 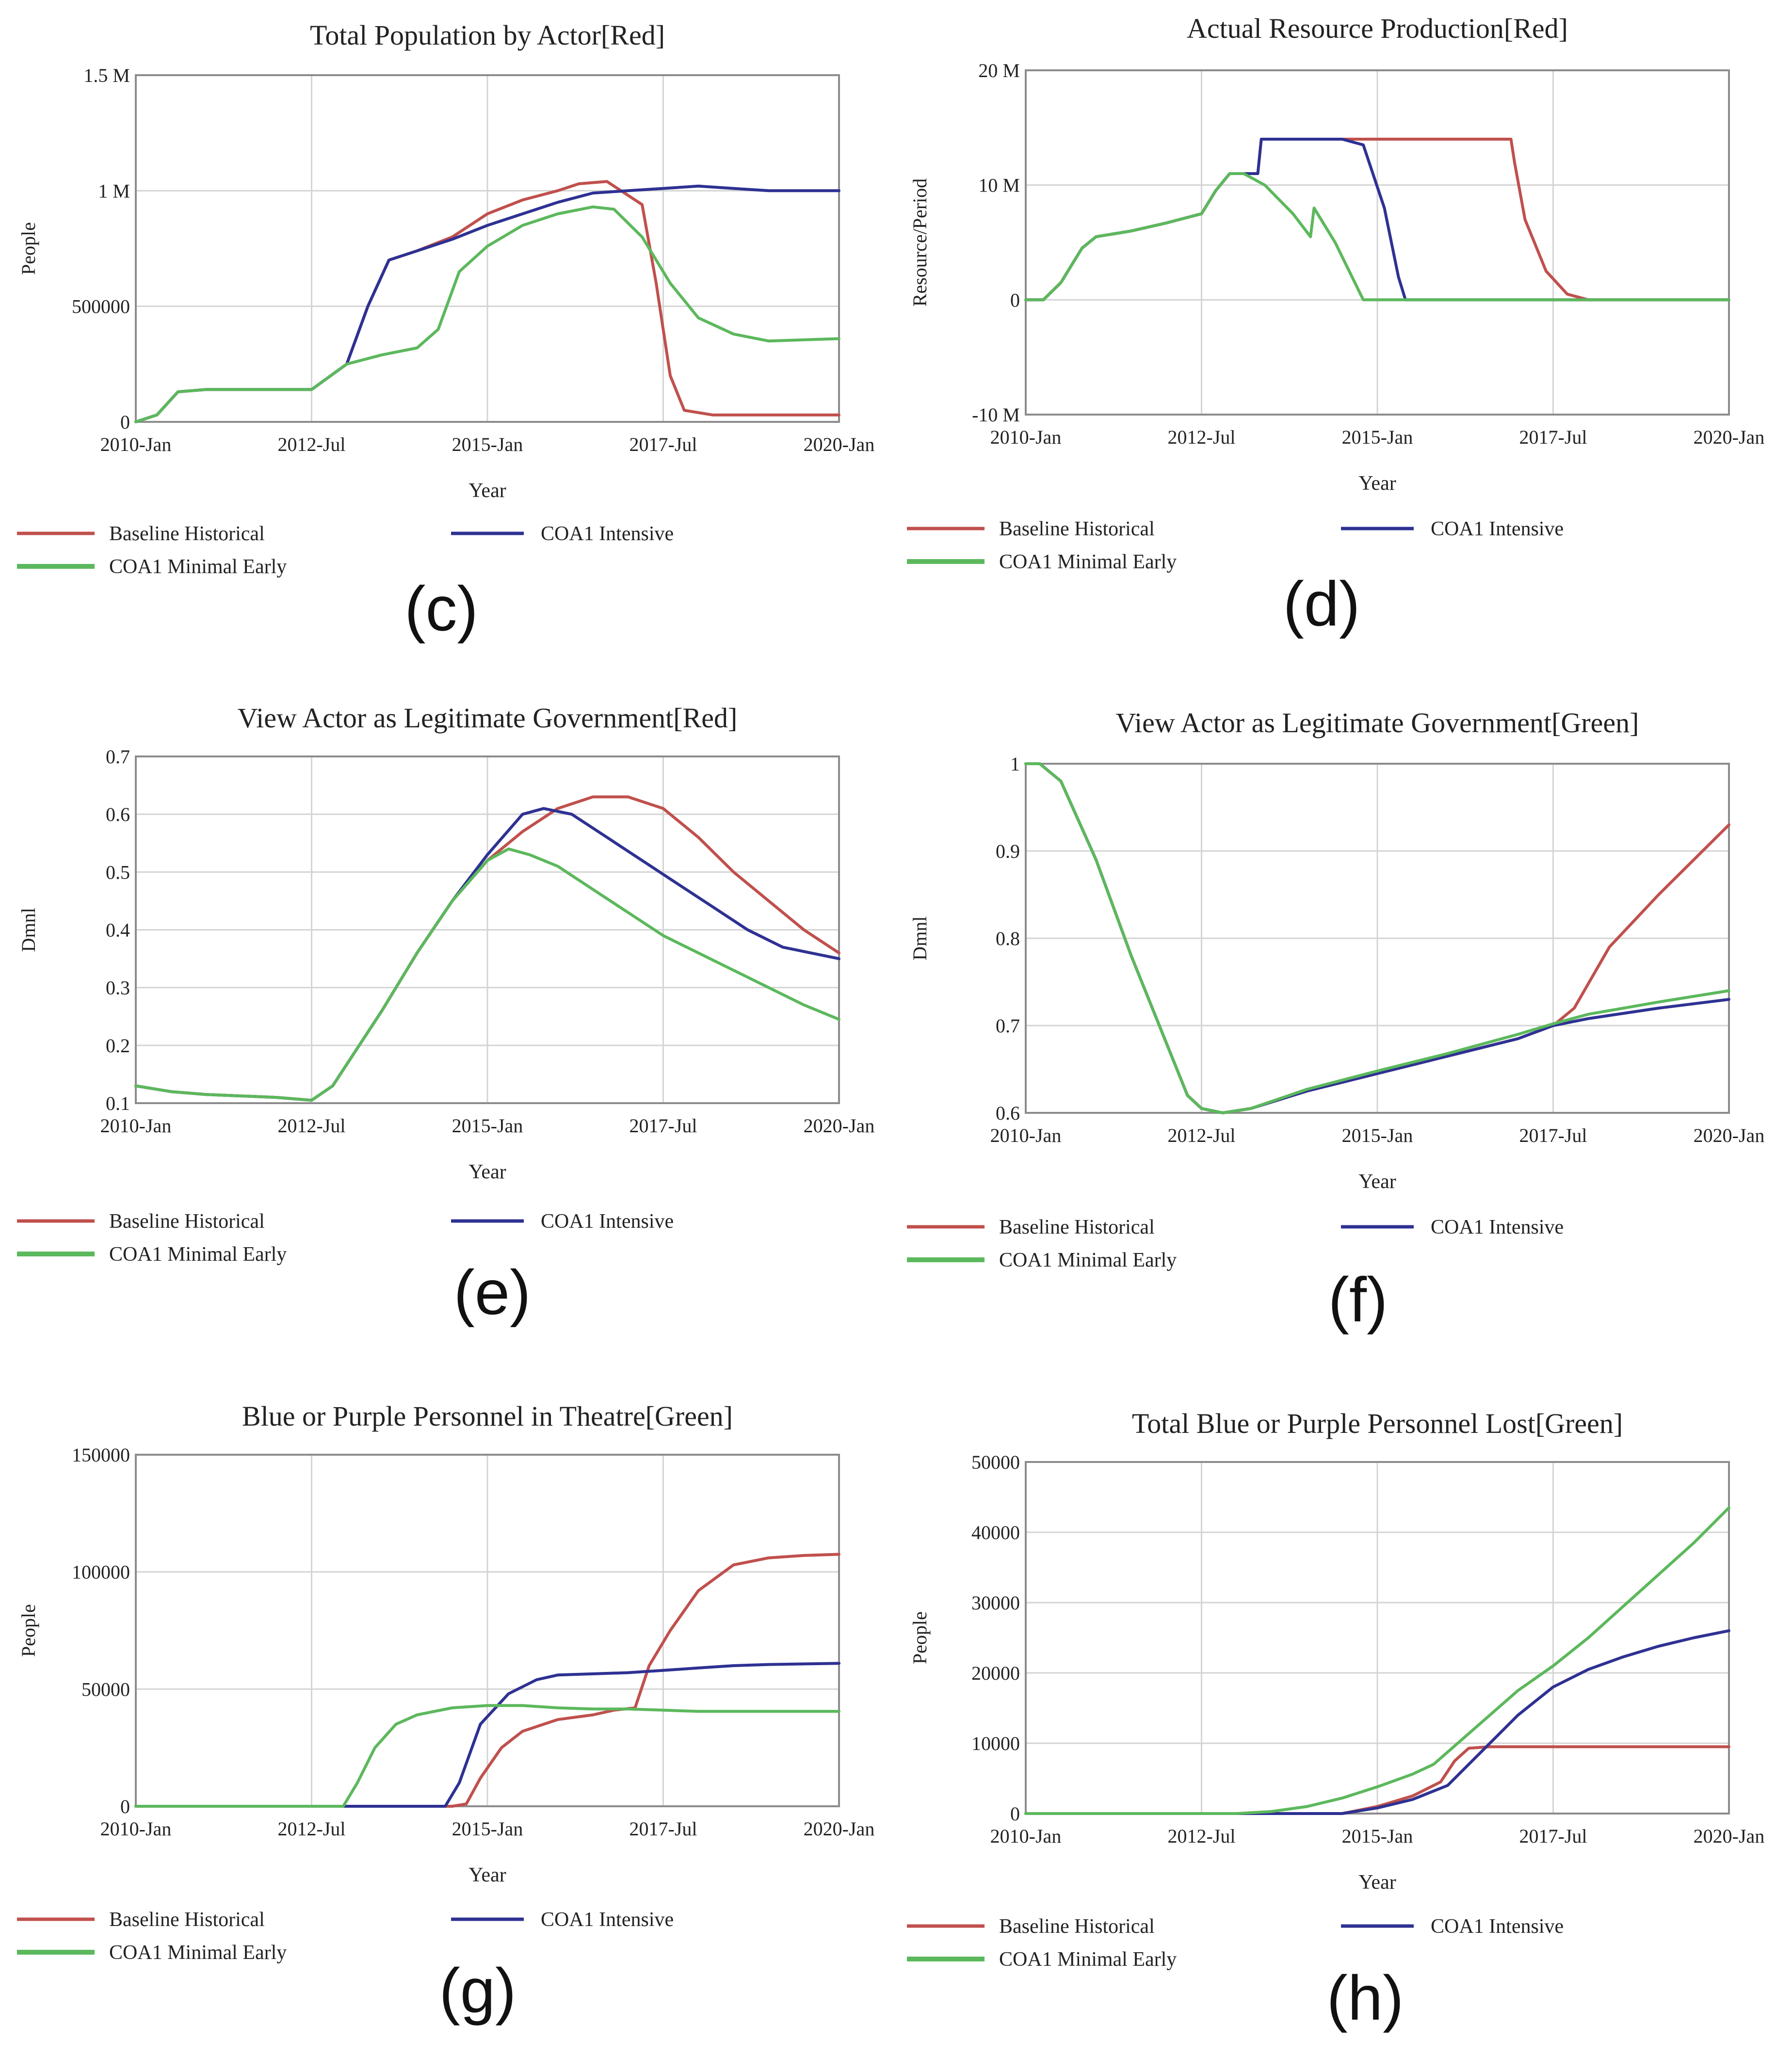 I want to click on y-tick-label: 1.5 M, so click(x=106, y=75).